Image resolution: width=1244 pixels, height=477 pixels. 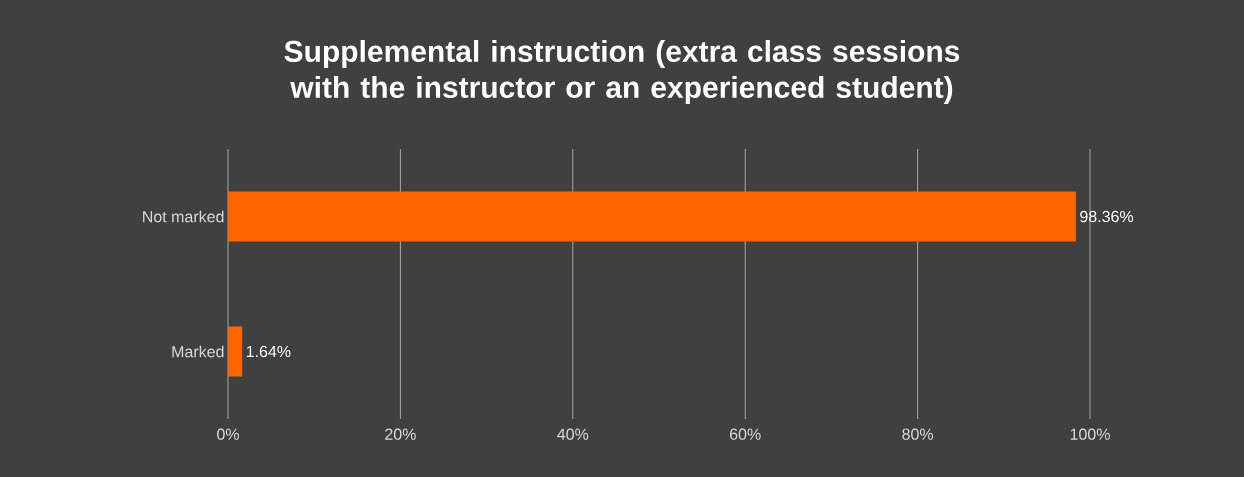 I want to click on x-tick-label: 20%, so click(x=400, y=434).